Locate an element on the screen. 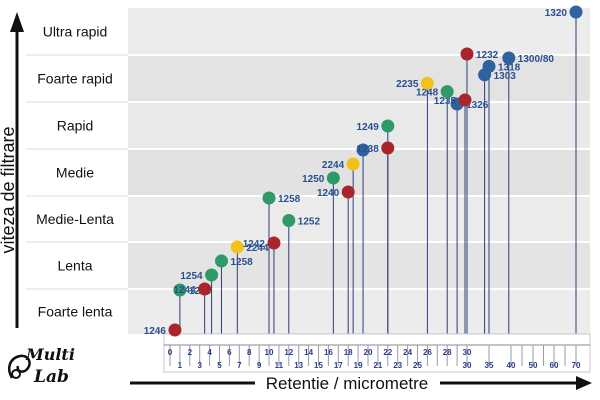  logo-swirl-icon is located at coordinates (19, 366).